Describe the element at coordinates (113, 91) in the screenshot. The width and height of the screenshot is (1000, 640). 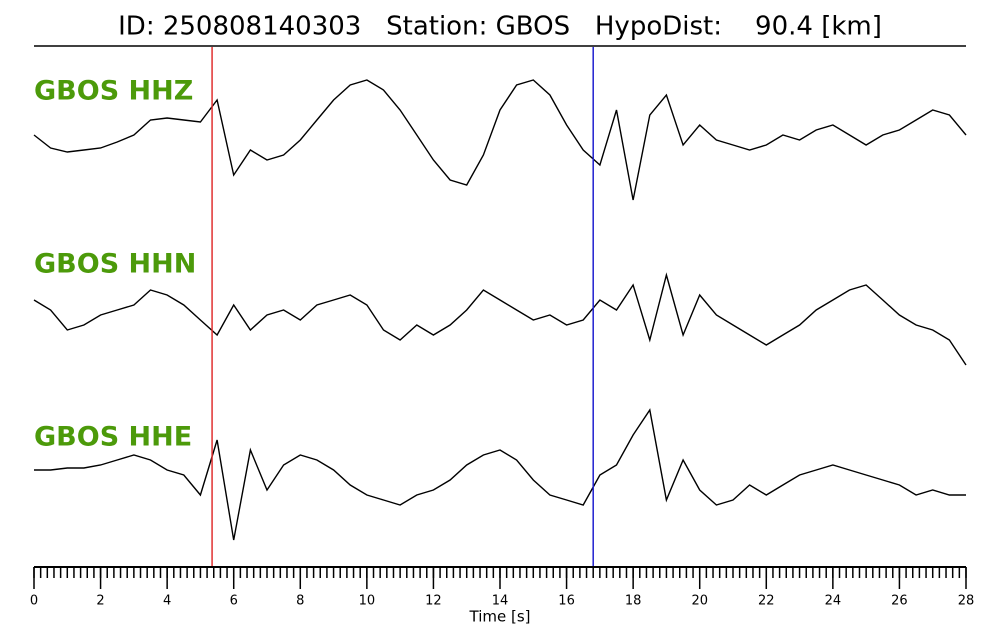
I see `trace-label: GBOS HHZ` at that location.